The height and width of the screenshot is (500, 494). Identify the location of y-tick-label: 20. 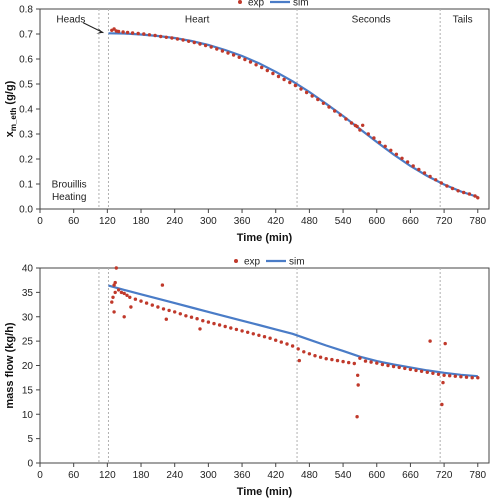
(28, 366).